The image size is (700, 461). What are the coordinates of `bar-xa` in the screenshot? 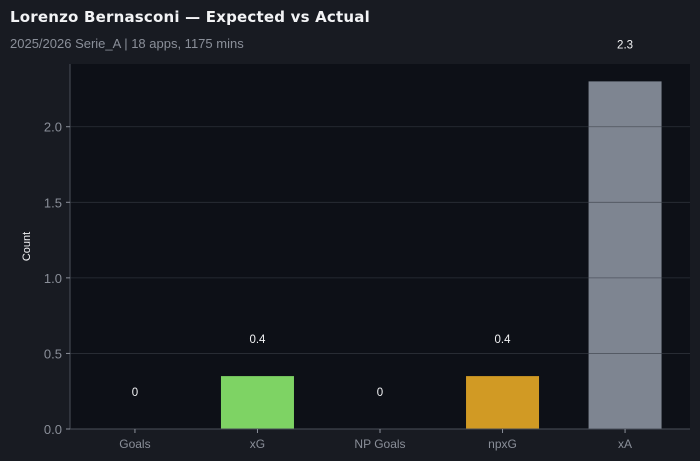 It's located at (625, 255).